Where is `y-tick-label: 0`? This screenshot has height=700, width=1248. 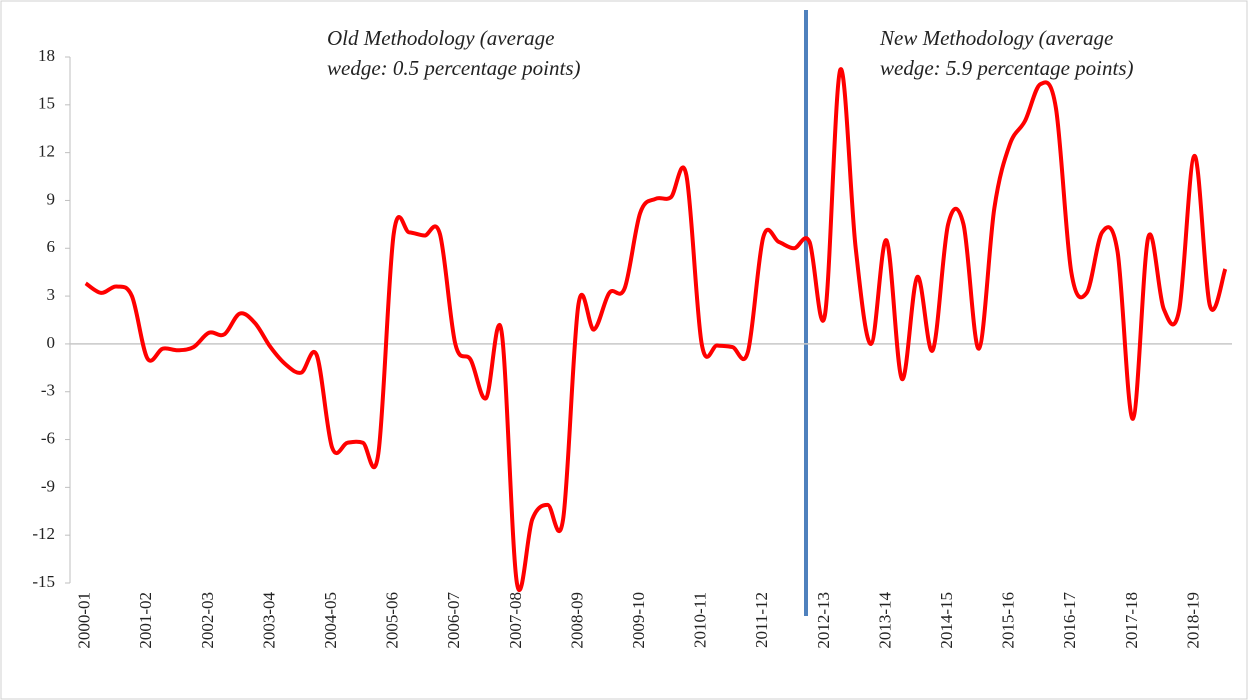
y-tick-label: 0 is located at coordinates (51, 342).